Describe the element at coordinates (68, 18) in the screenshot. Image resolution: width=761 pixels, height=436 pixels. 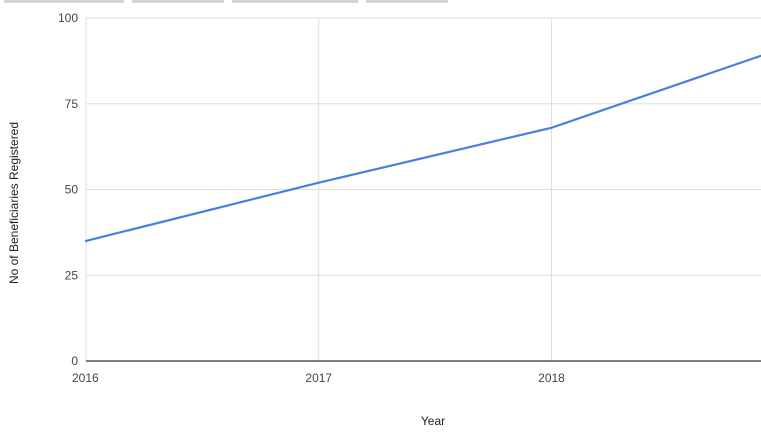
I see `y-tick-label: 100` at that location.